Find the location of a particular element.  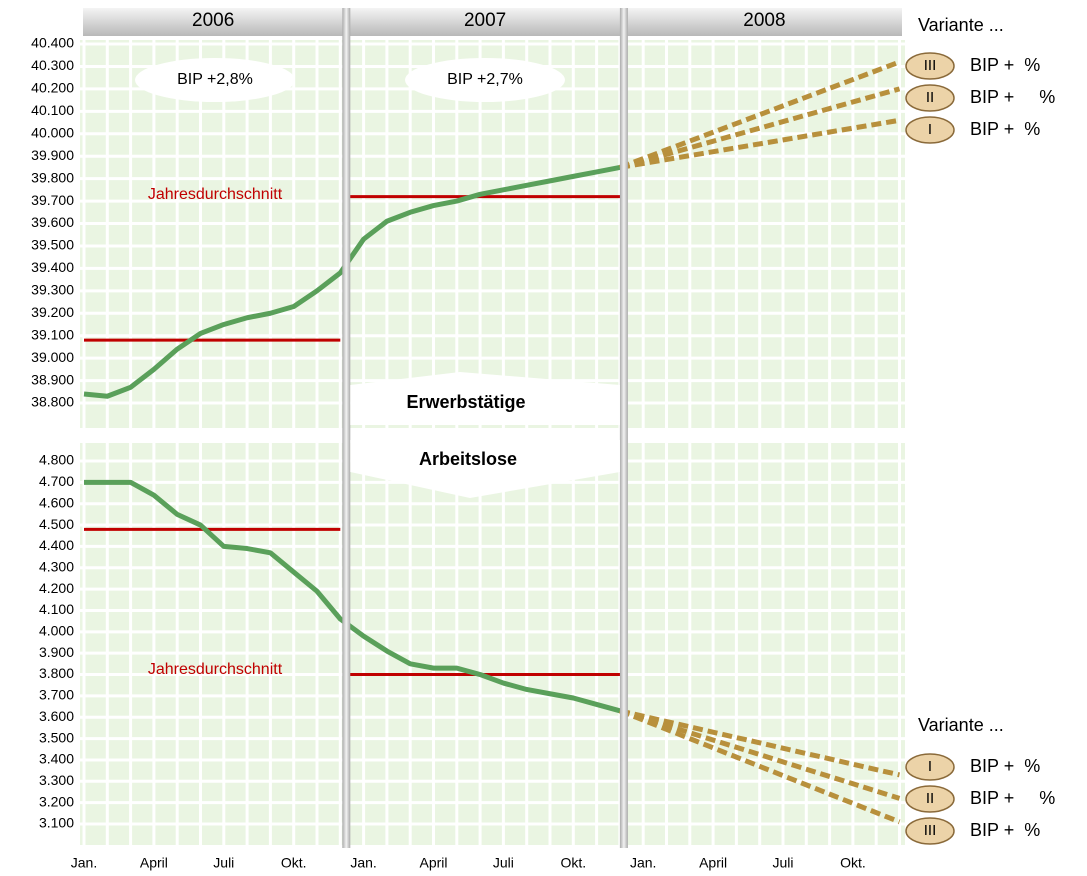

y-tick-label: 39.400 is located at coordinates (52, 267).